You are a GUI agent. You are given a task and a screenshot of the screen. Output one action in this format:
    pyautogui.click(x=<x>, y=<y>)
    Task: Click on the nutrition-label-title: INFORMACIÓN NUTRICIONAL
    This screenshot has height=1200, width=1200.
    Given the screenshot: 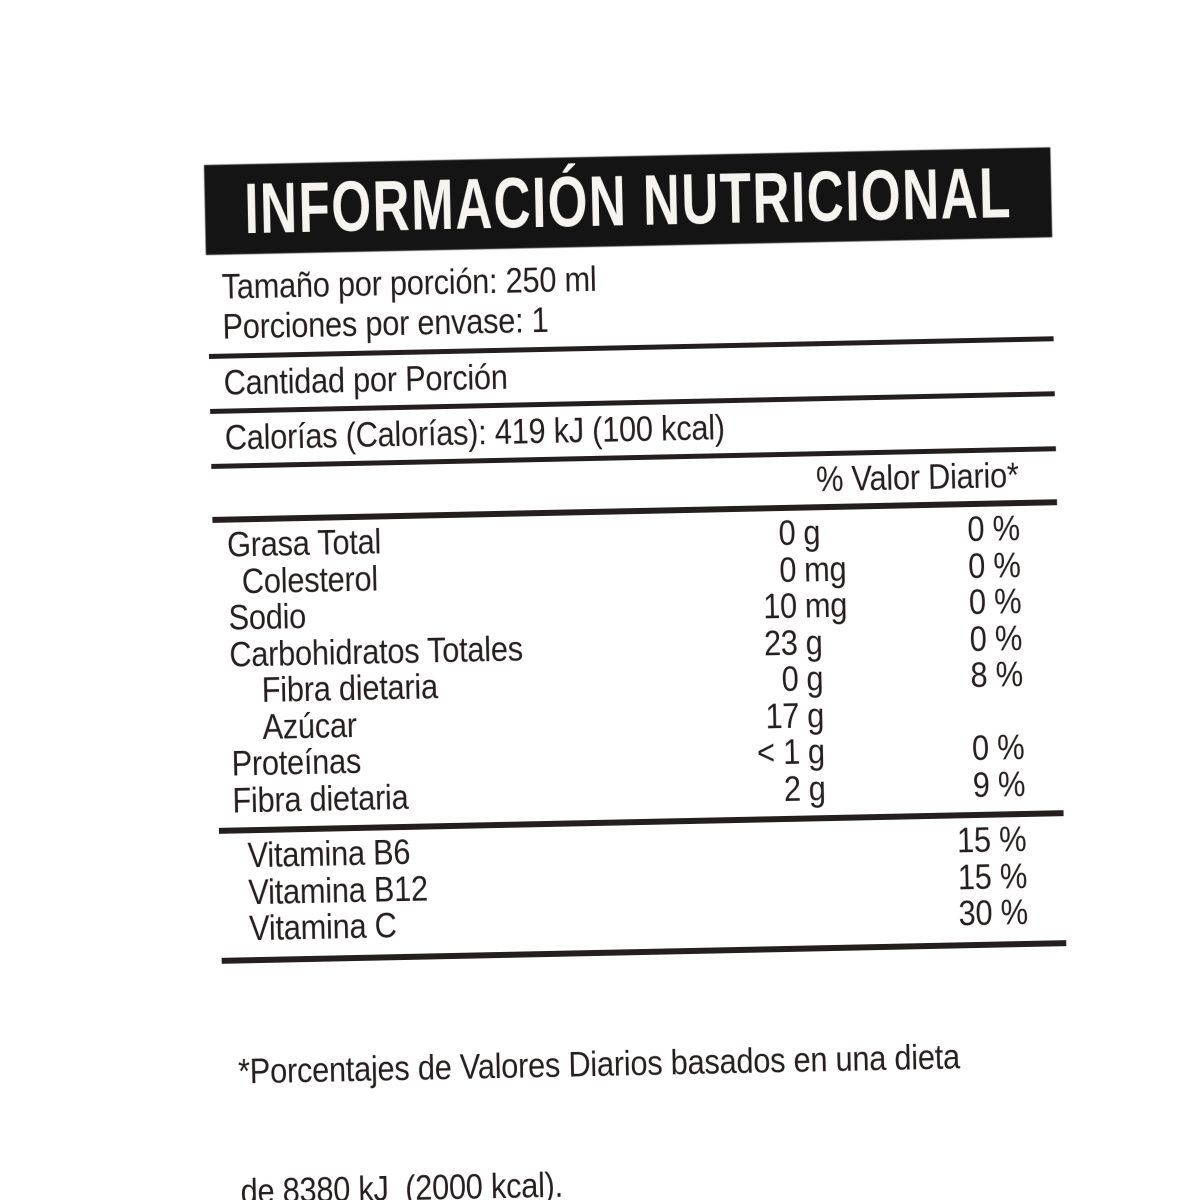 What is the action you would take?
    pyautogui.click(x=628, y=201)
    